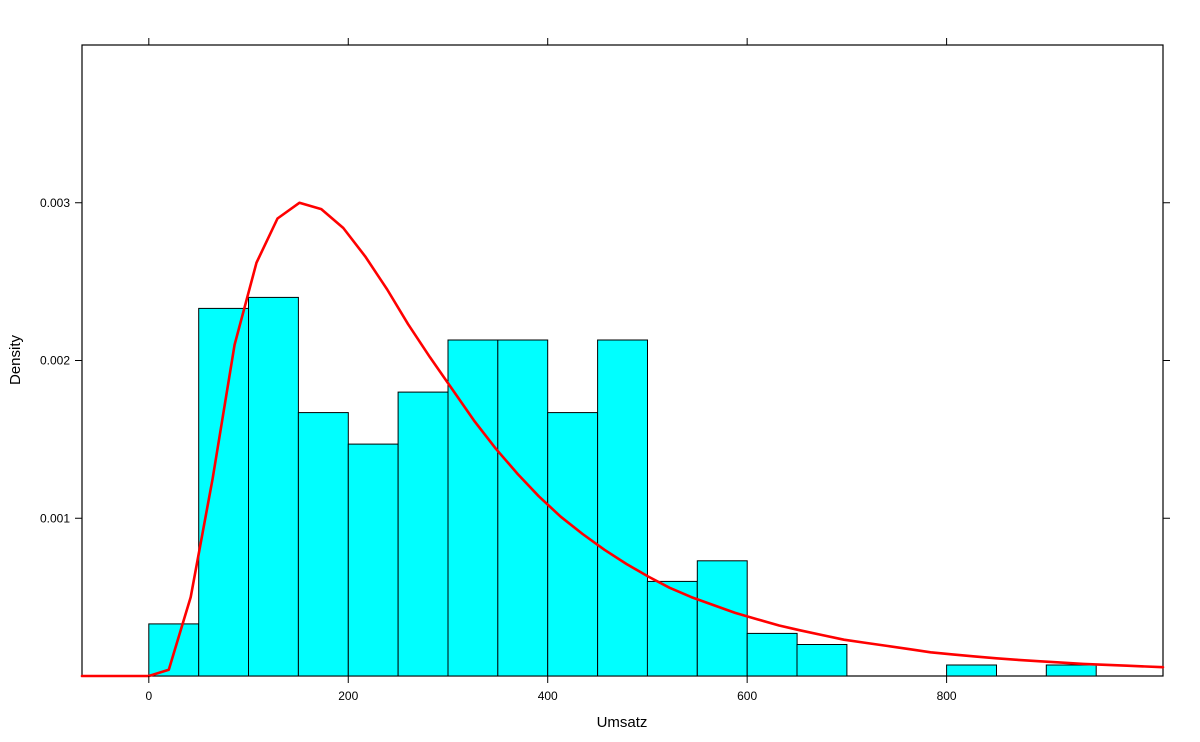  Describe the element at coordinates (348, 696) in the screenshot. I see `x-tick-label: 200` at that location.